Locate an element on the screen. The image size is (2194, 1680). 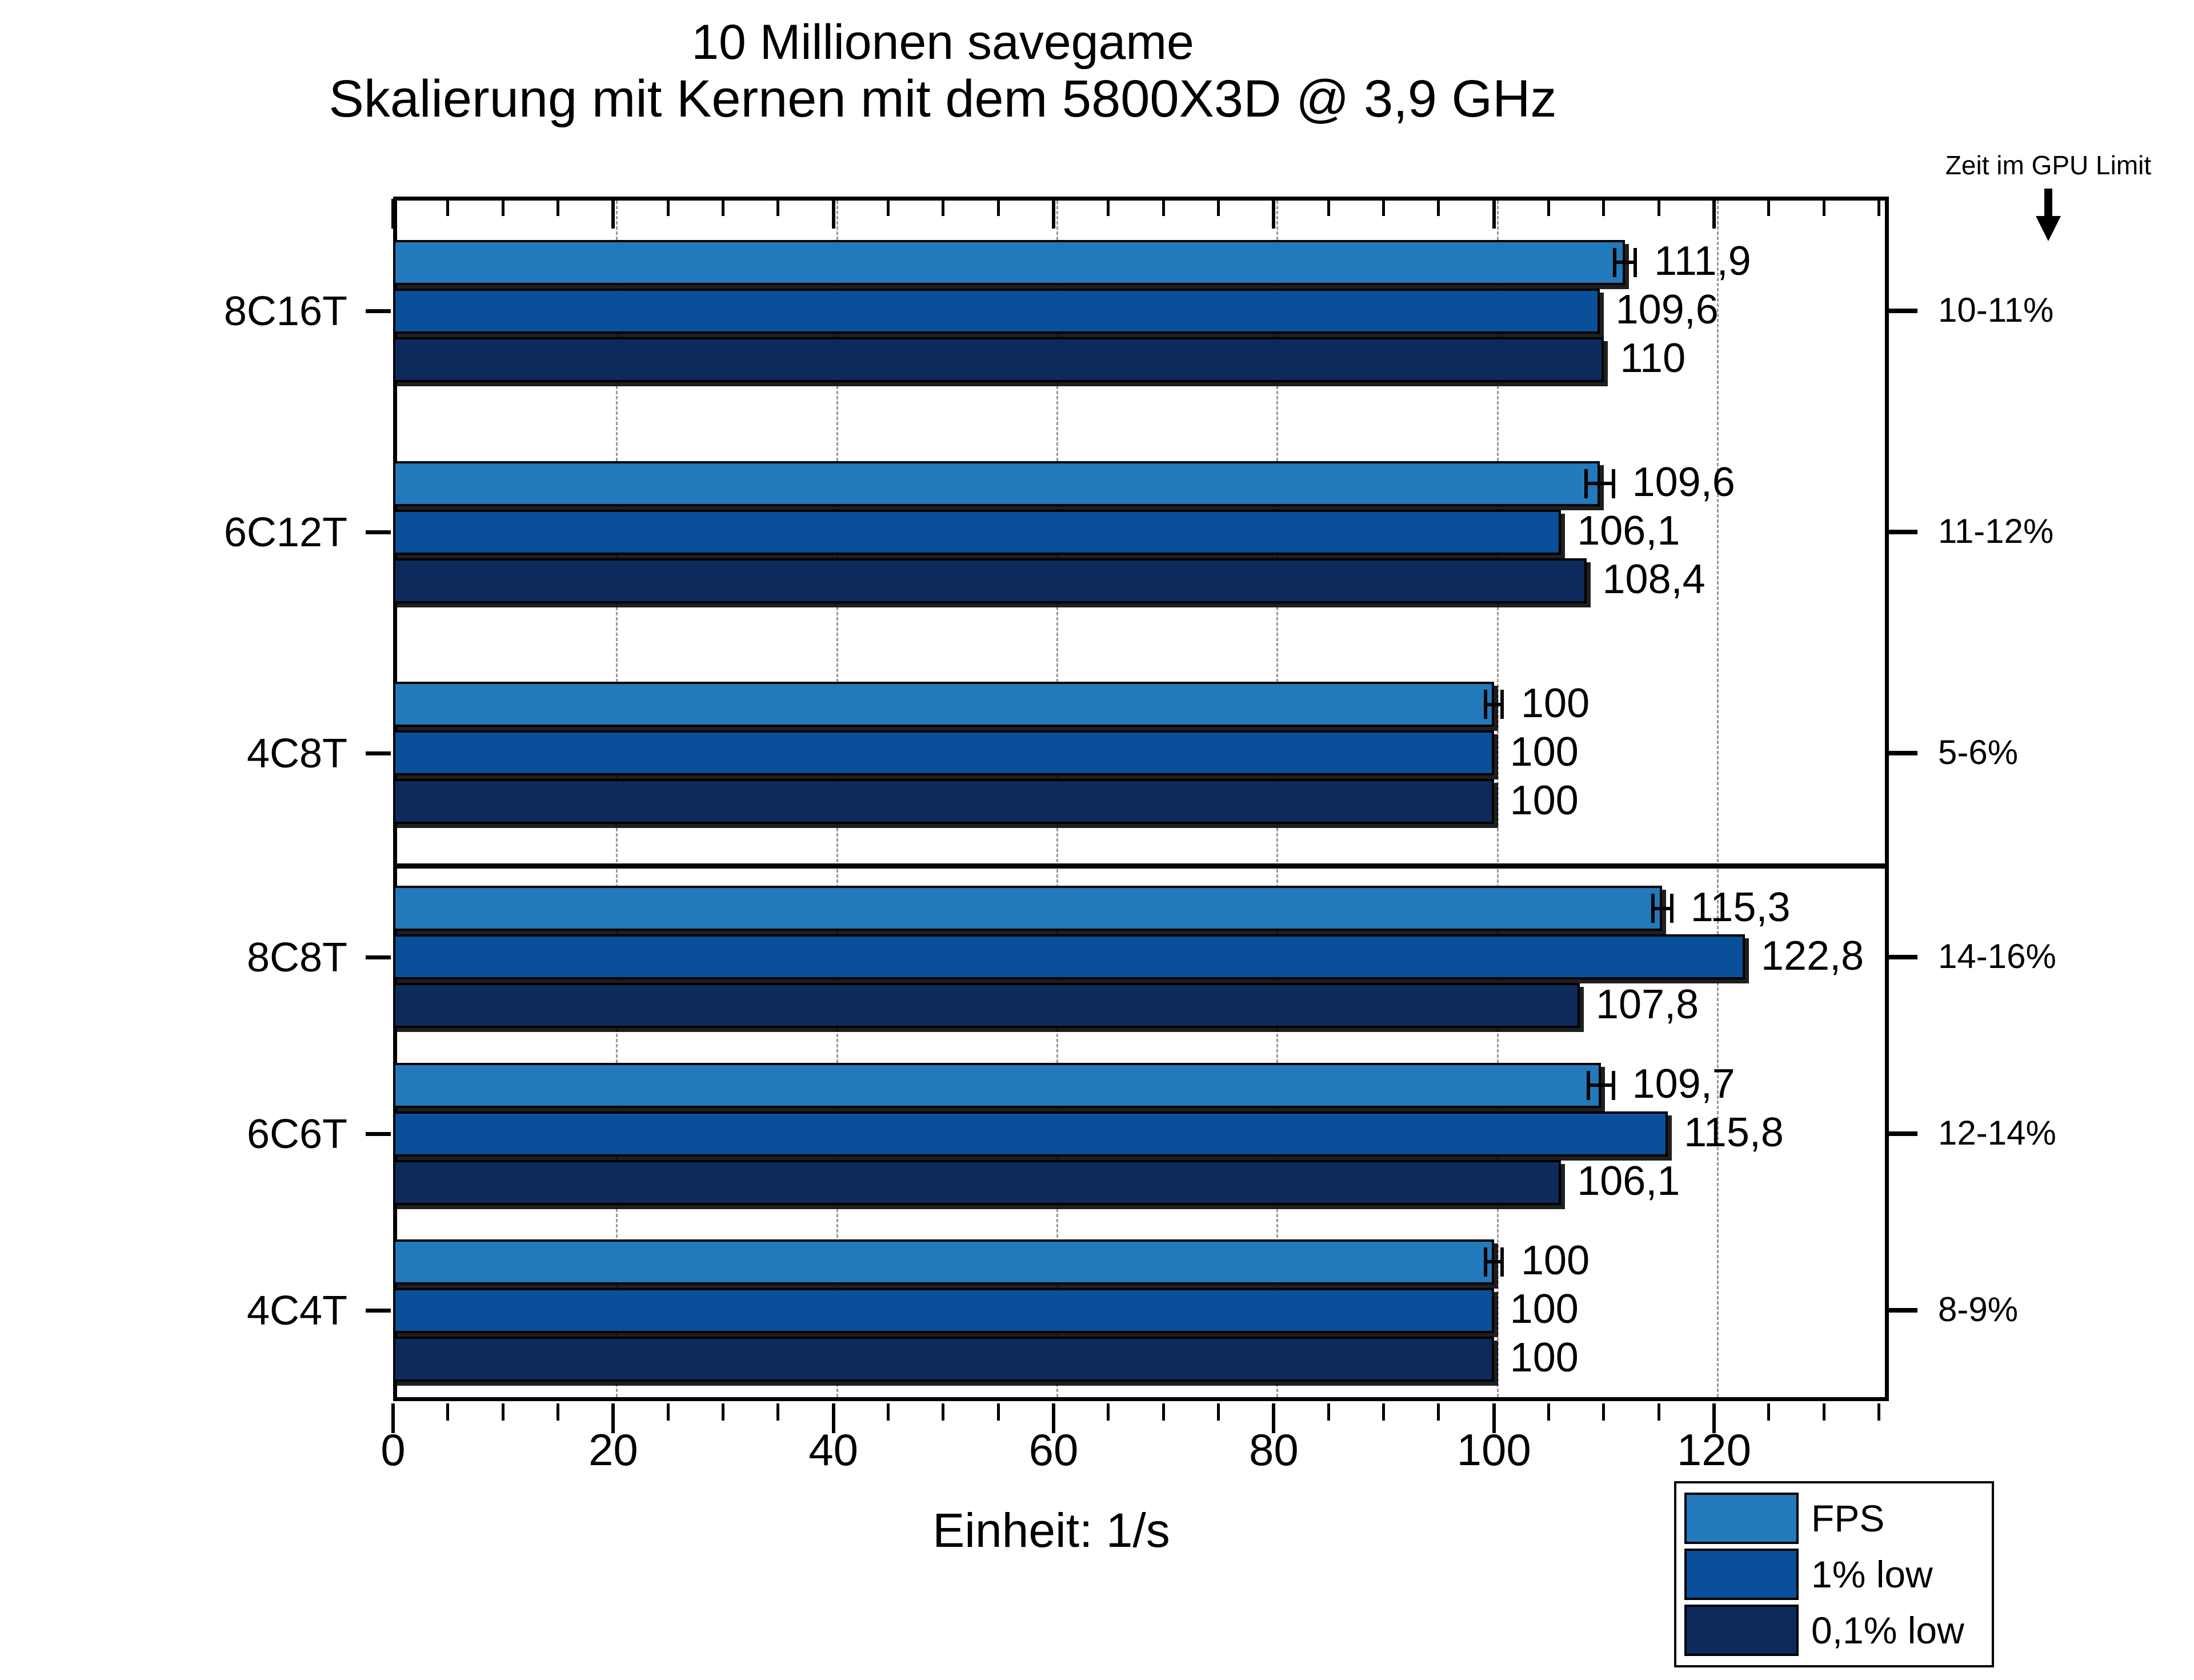
bar-8c8t-1-low is located at coordinates (1069, 957).